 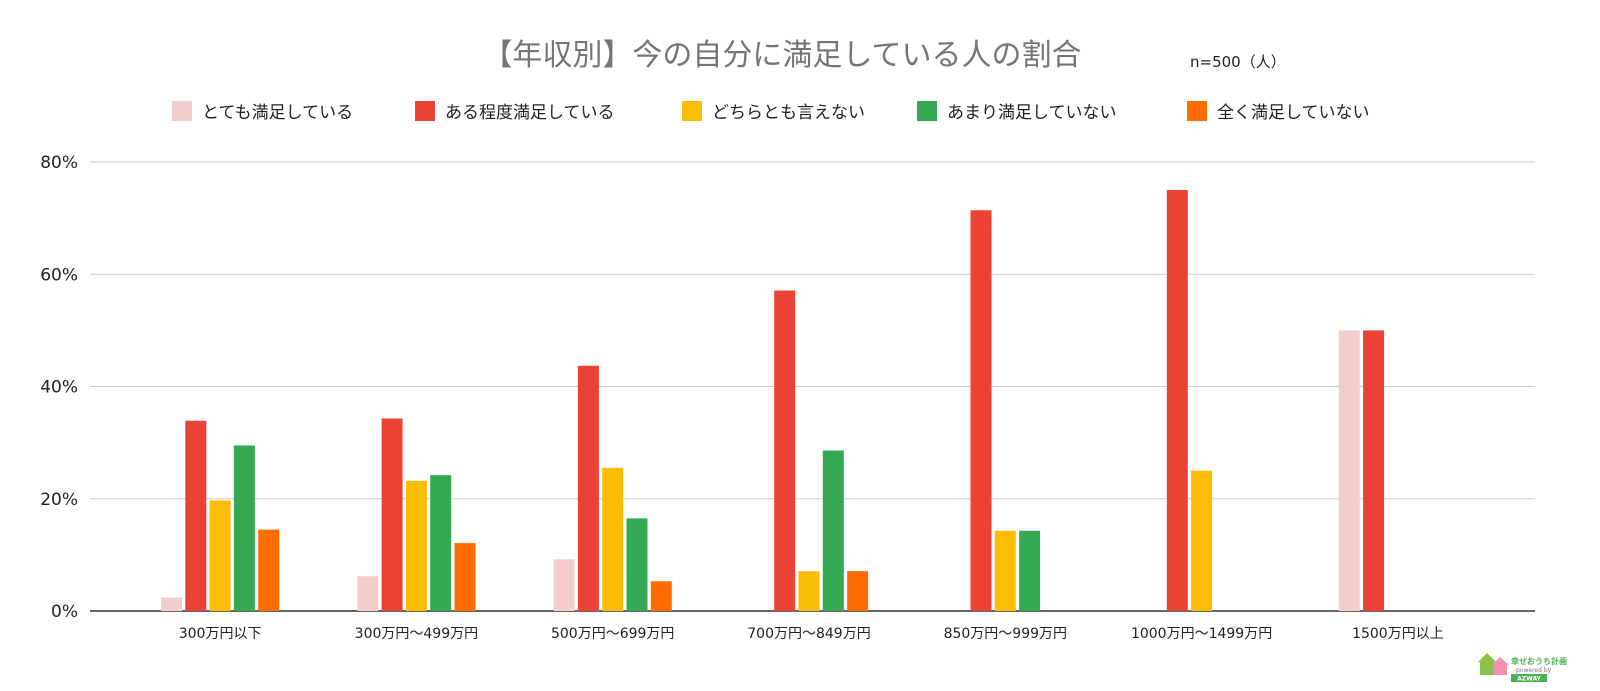 What do you see at coordinates (1487, 668) in the screenshot?
I see `logo-house-green` at bounding box center [1487, 668].